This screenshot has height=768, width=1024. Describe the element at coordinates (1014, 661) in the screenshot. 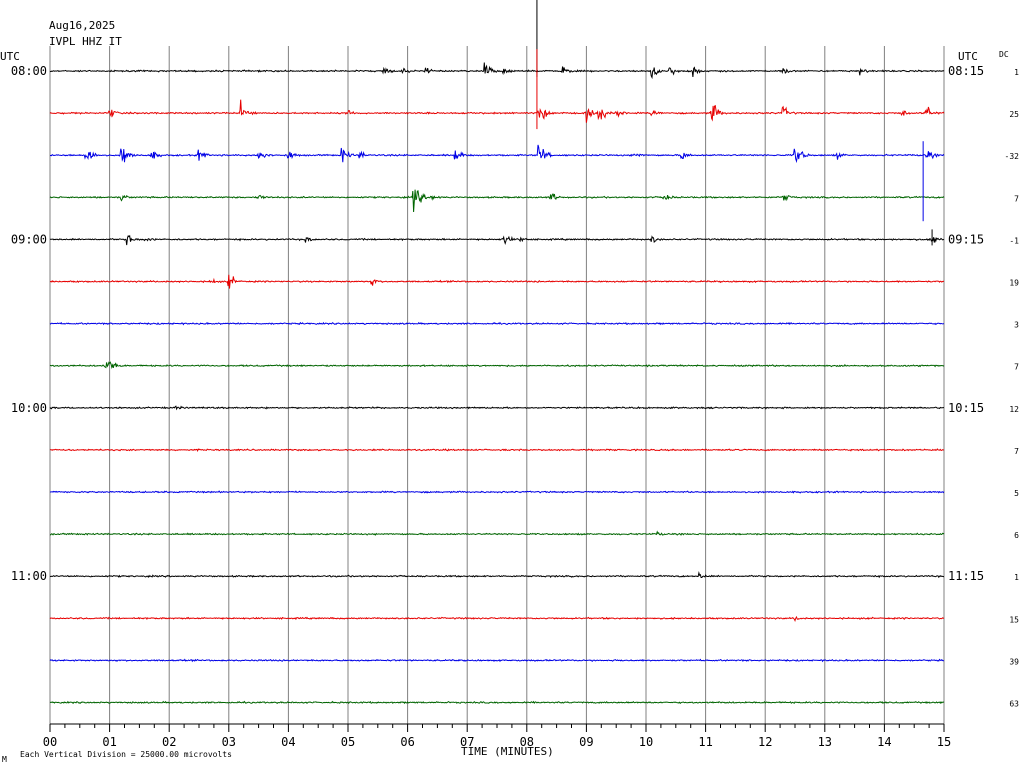

I see `trace-dc-value: 39` at that location.